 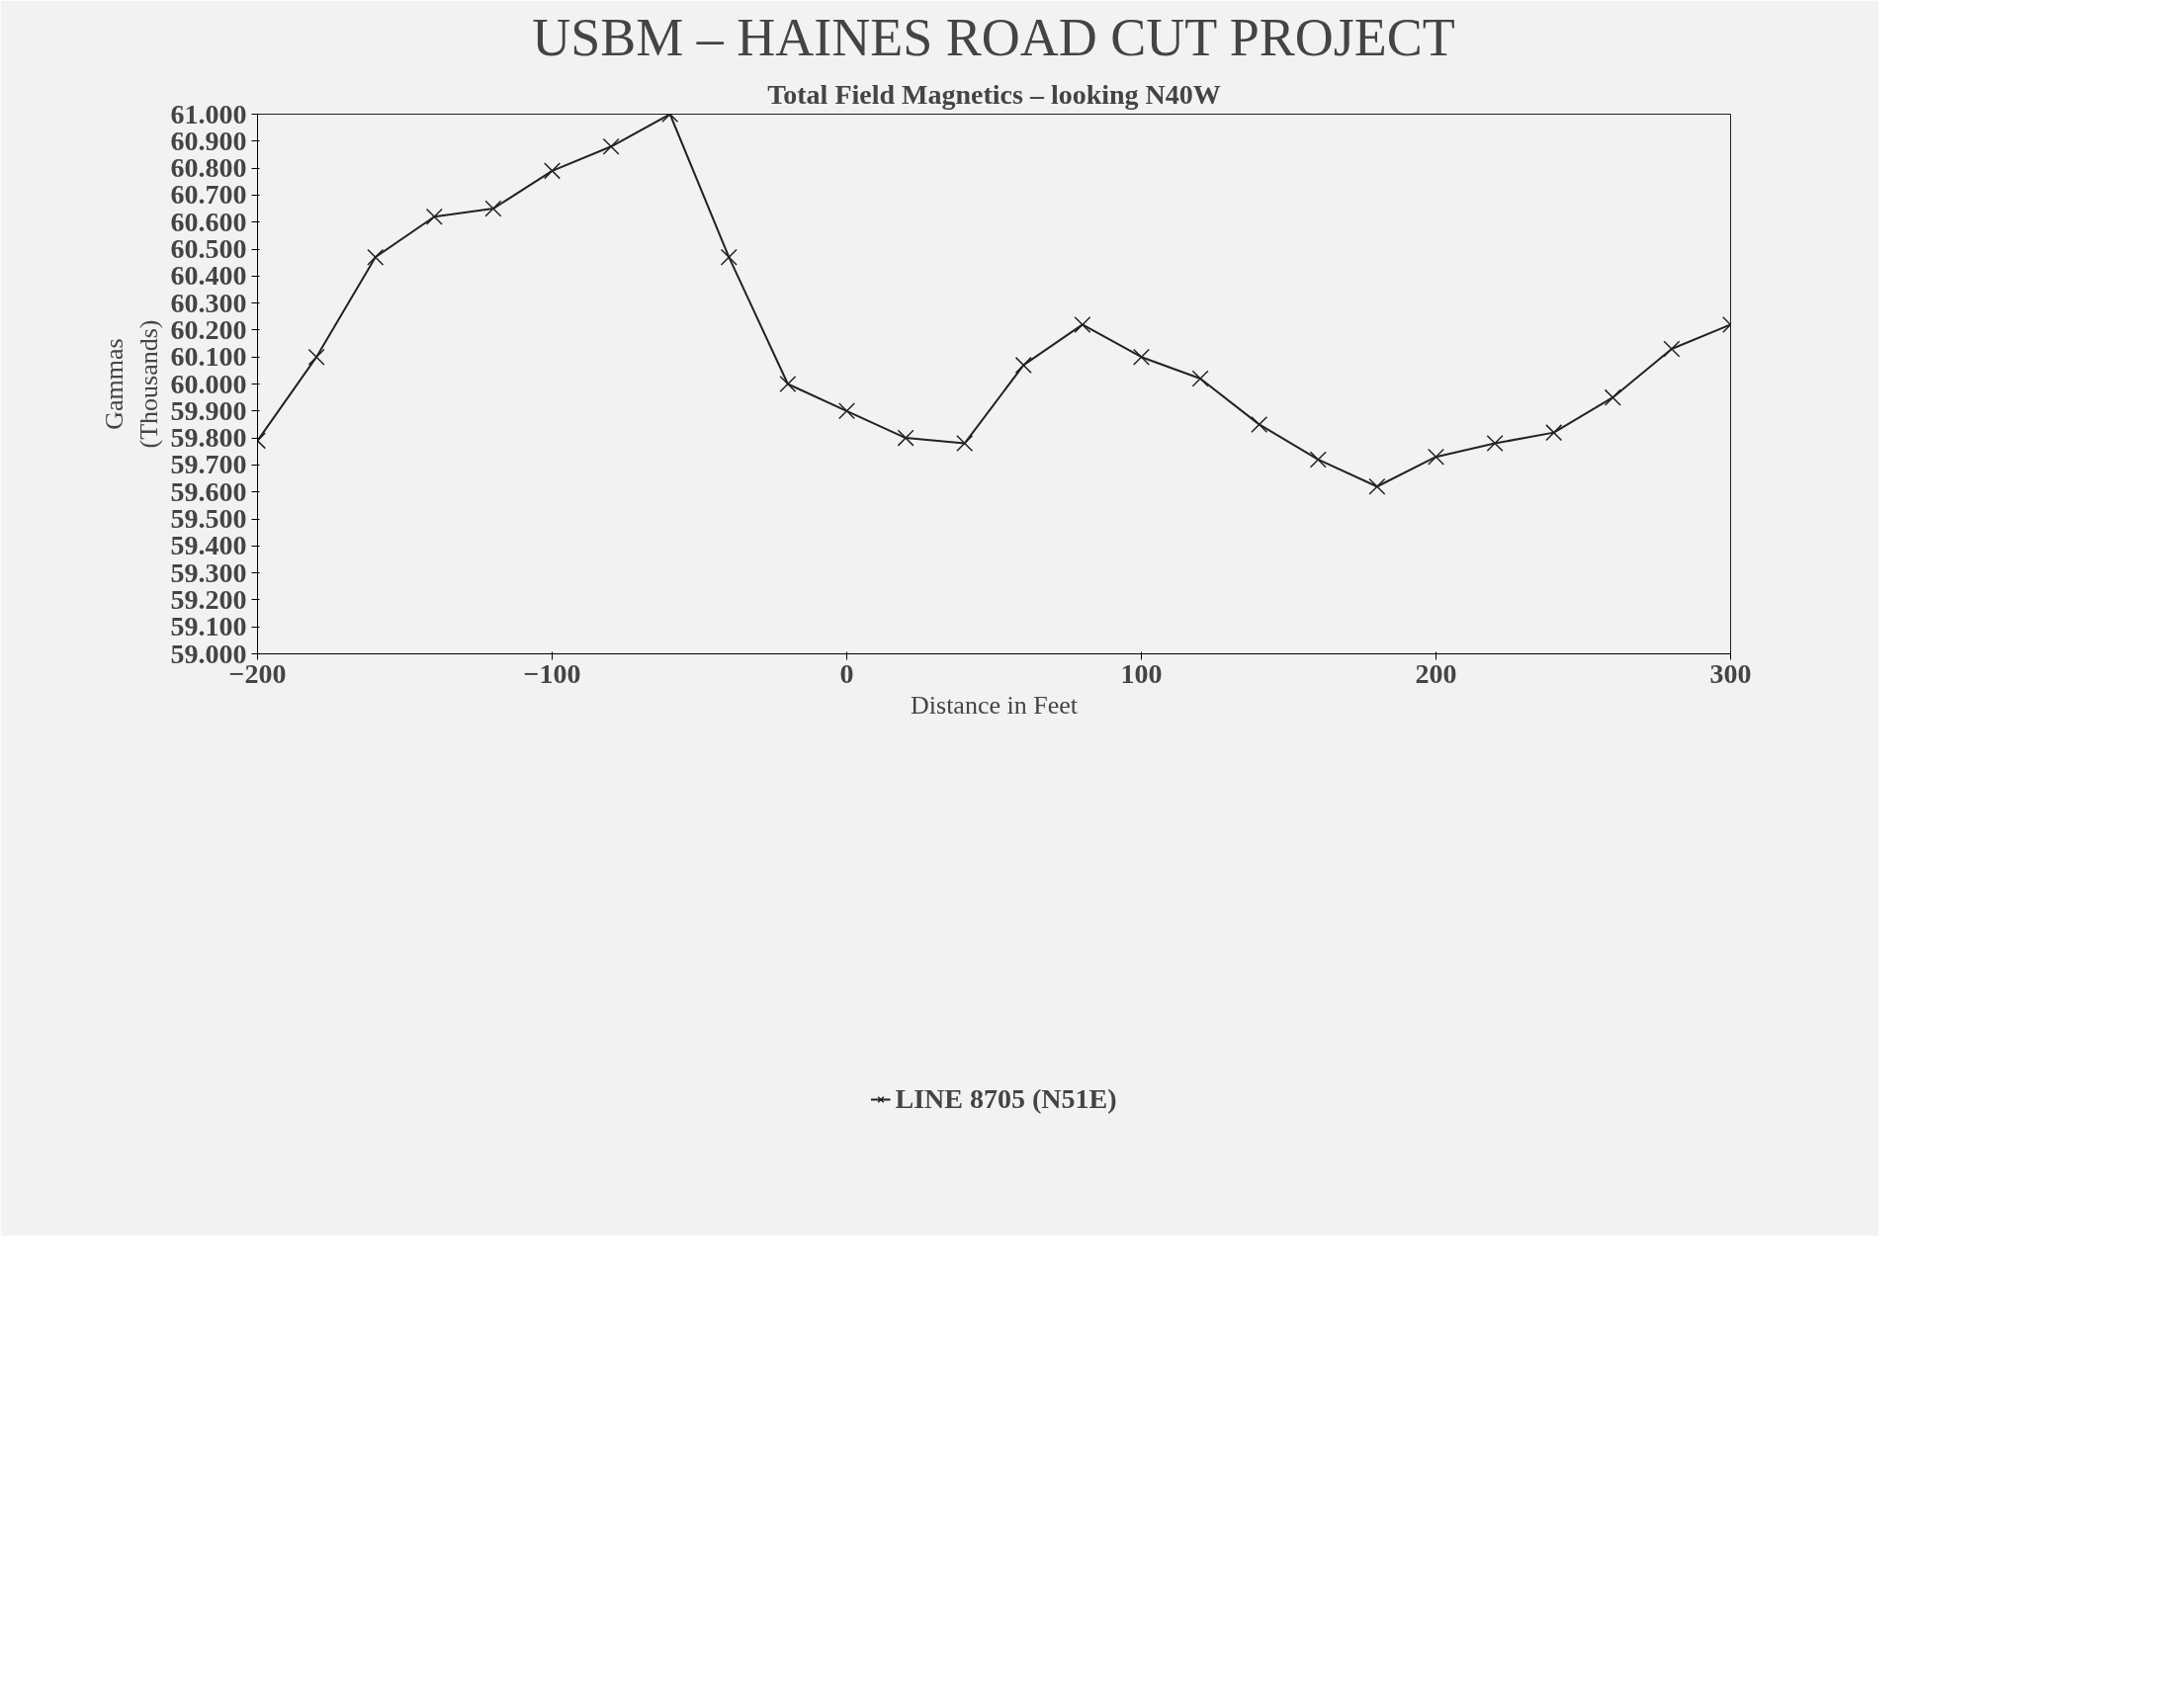 I want to click on x-tick-label: −100, so click(x=552, y=673).